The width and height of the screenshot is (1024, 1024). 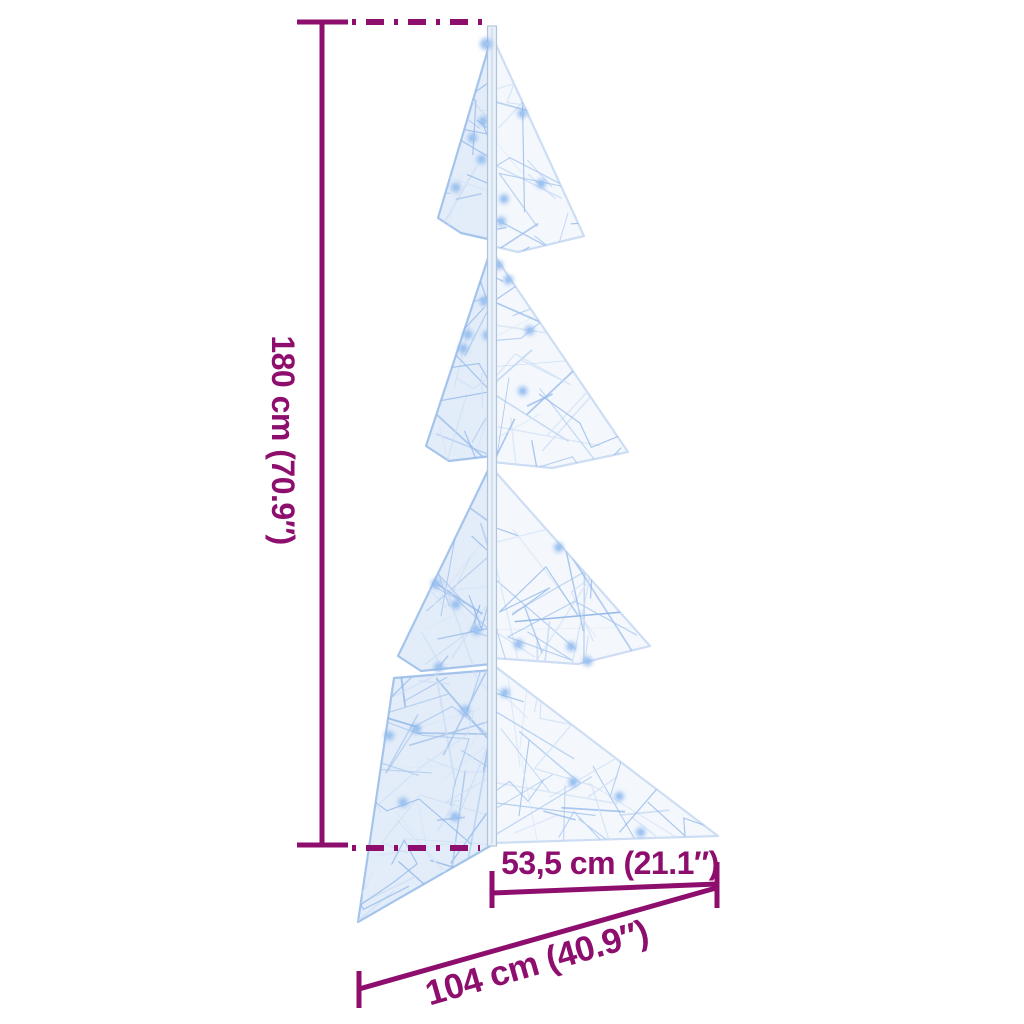 What do you see at coordinates (604, 888) in the screenshot?
I see `depth-dimension-line` at bounding box center [604, 888].